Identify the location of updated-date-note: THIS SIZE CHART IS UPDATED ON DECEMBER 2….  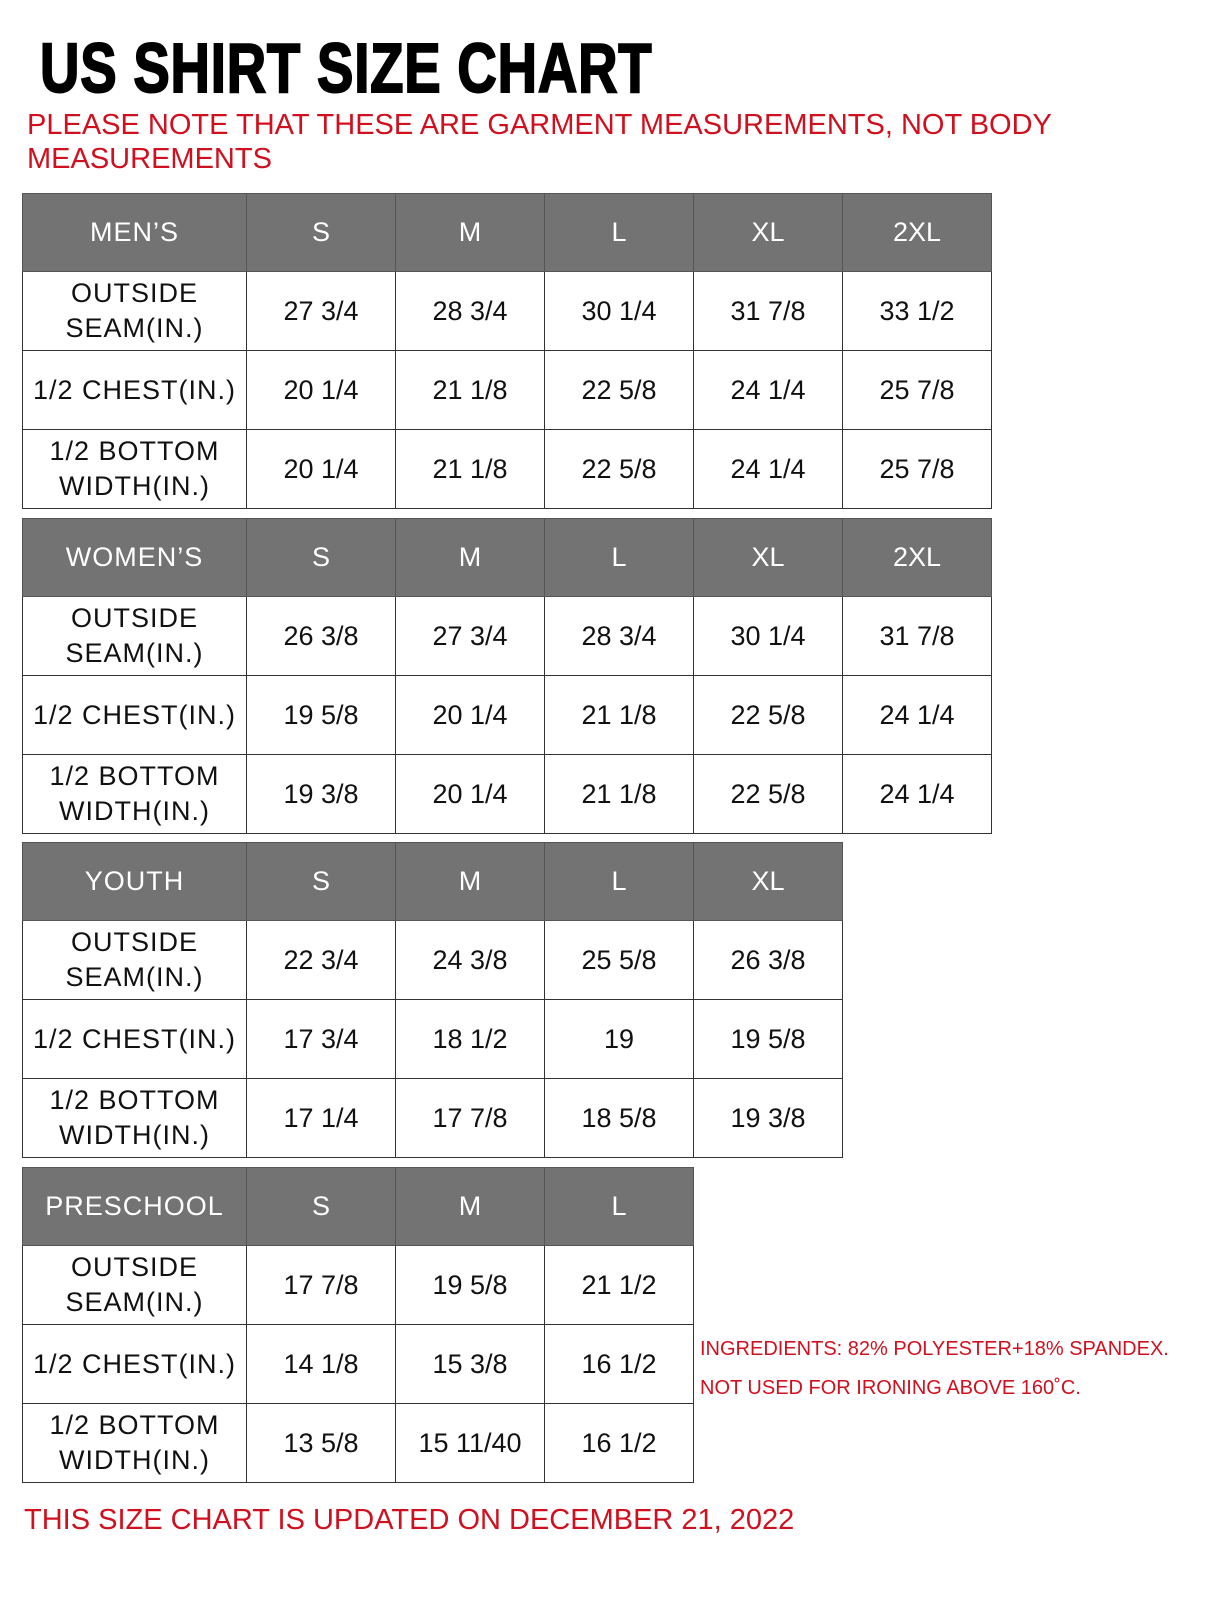
(409, 1520).